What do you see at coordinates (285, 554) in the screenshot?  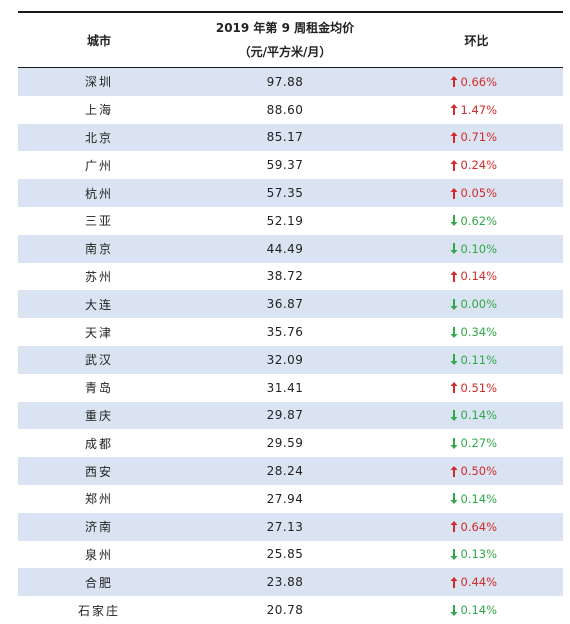 I see `price-cell: 25.85` at bounding box center [285, 554].